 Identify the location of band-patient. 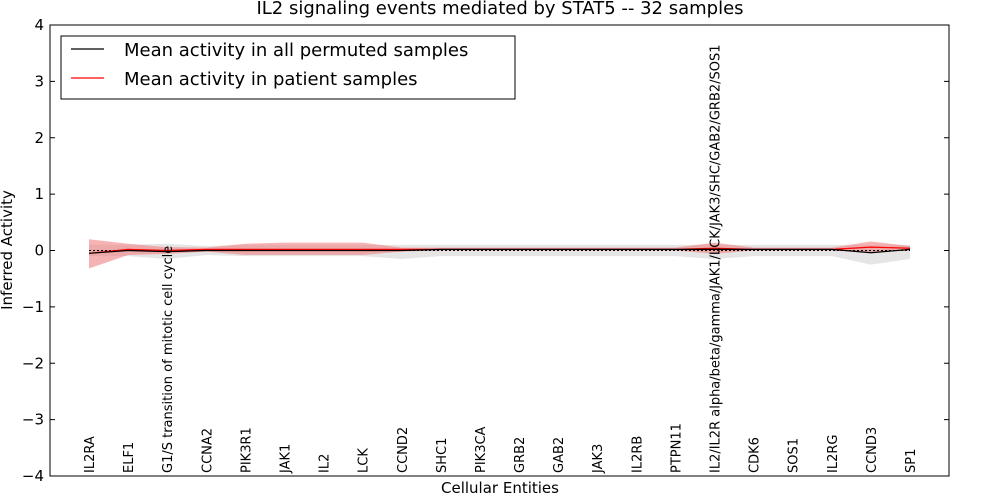
(499, 254).